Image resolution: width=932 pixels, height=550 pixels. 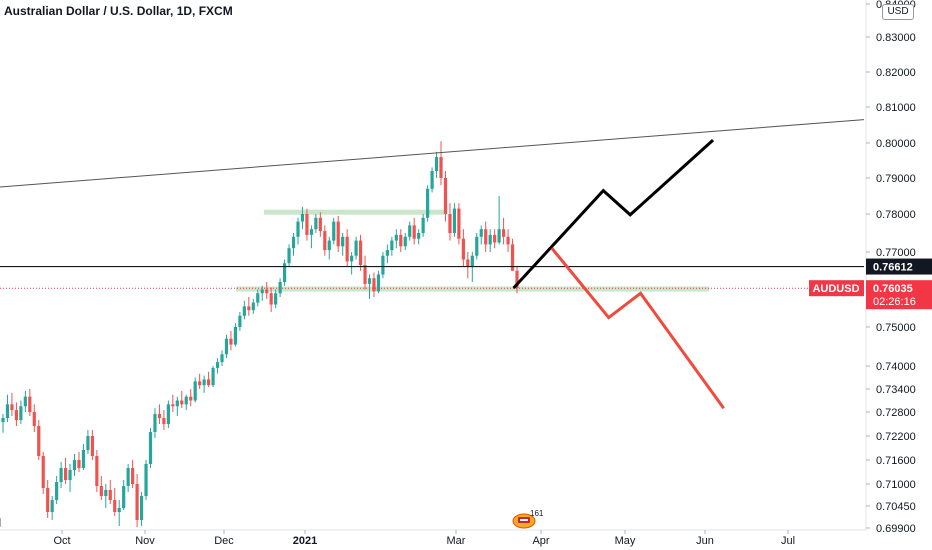 I want to click on time-tick: Dec, so click(x=224, y=541).